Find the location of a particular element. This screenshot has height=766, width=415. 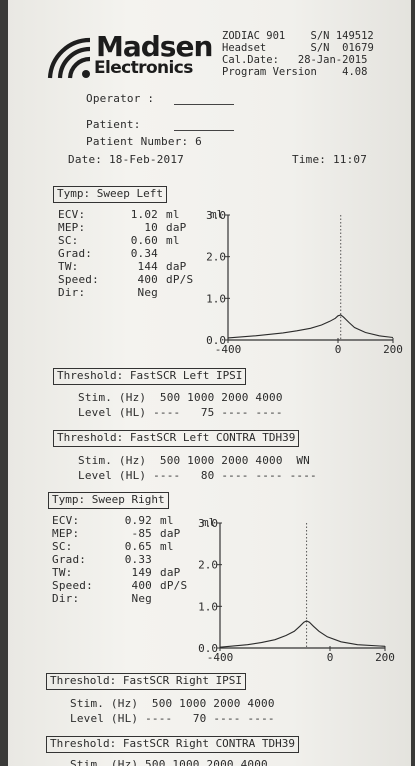

header-device-line: ZODIAC 901 S/N 149512 is located at coordinates (298, 36).